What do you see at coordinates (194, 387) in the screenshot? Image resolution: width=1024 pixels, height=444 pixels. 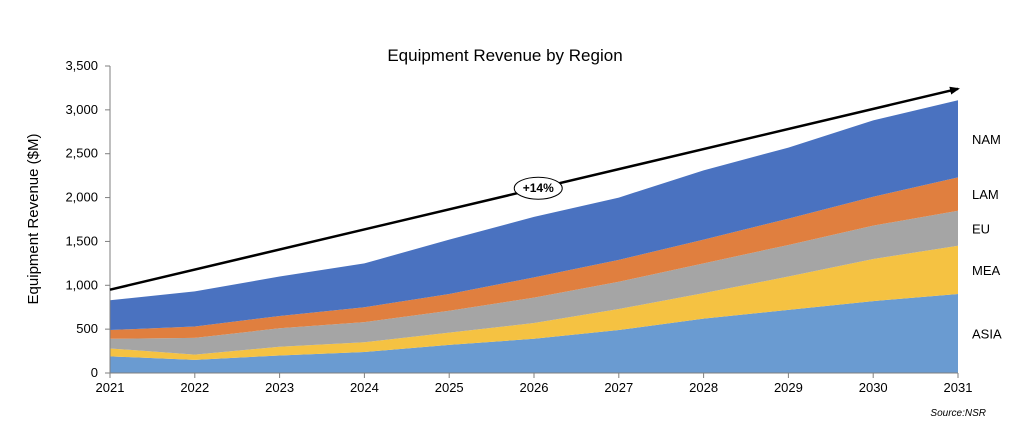 I see `x-tick-label: 2022` at bounding box center [194, 387].